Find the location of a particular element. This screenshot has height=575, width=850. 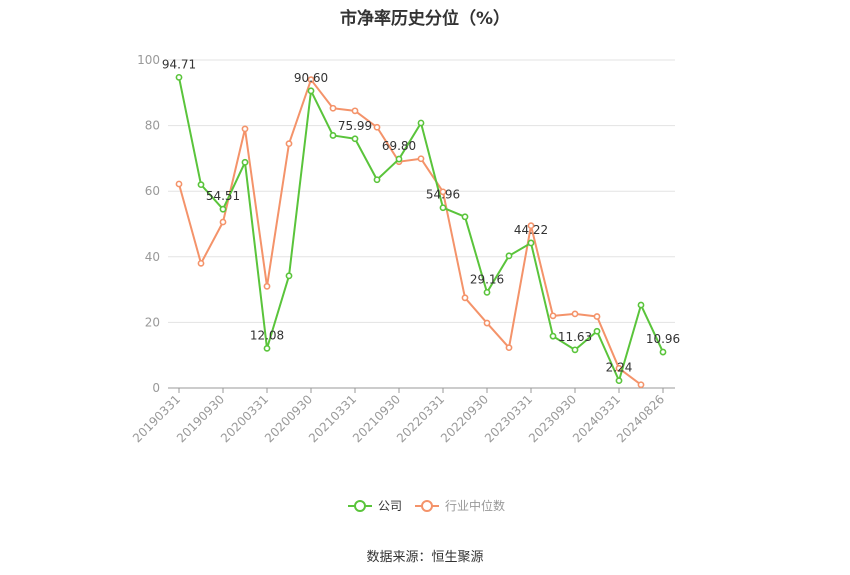

legend: 公司 行业中位数 is located at coordinates (426, 505).